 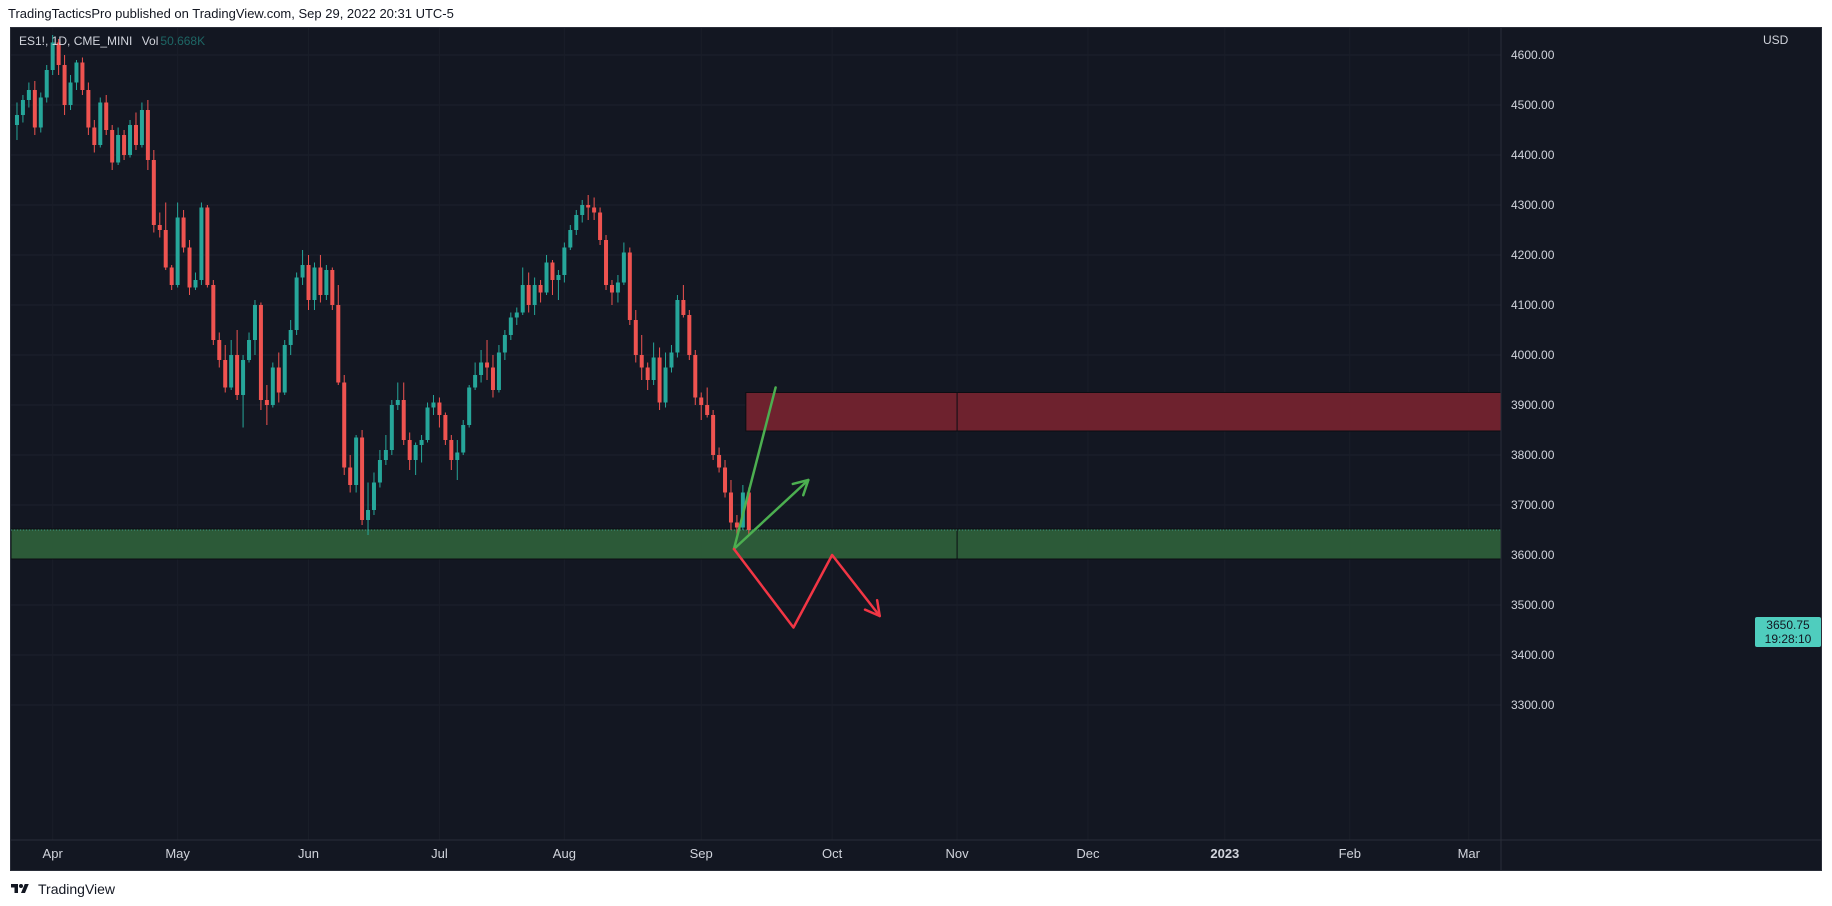 I want to click on x-tick-label: Dec, so click(x=1088, y=853).